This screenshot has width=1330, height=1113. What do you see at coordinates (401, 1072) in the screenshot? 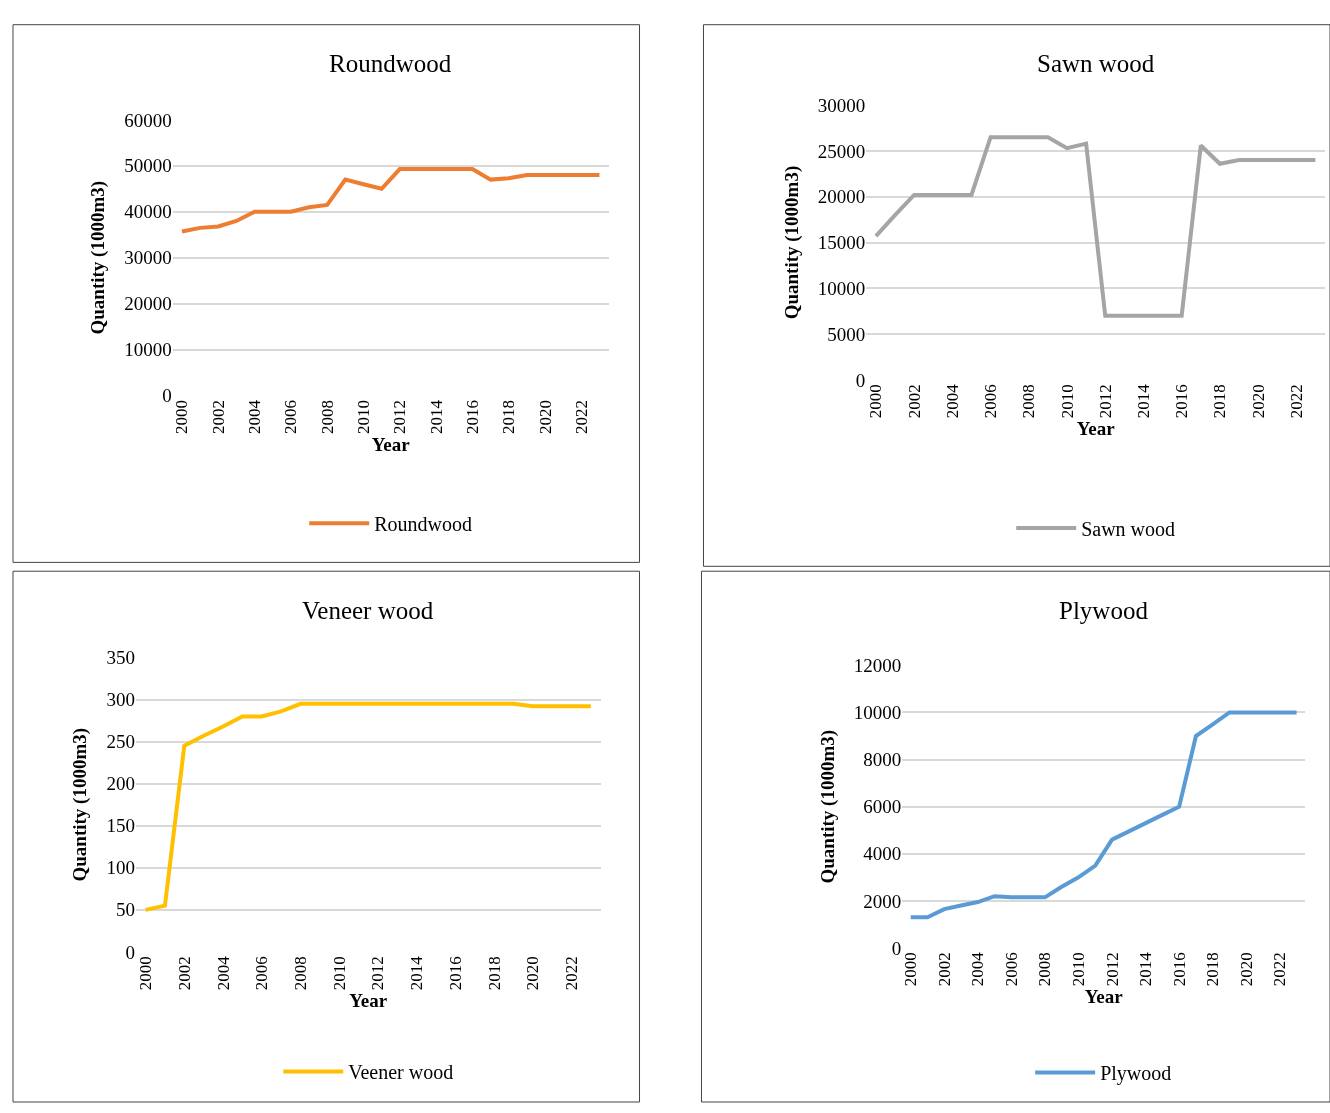
I see `legend-label: Veener wood` at bounding box center [401, 1072].